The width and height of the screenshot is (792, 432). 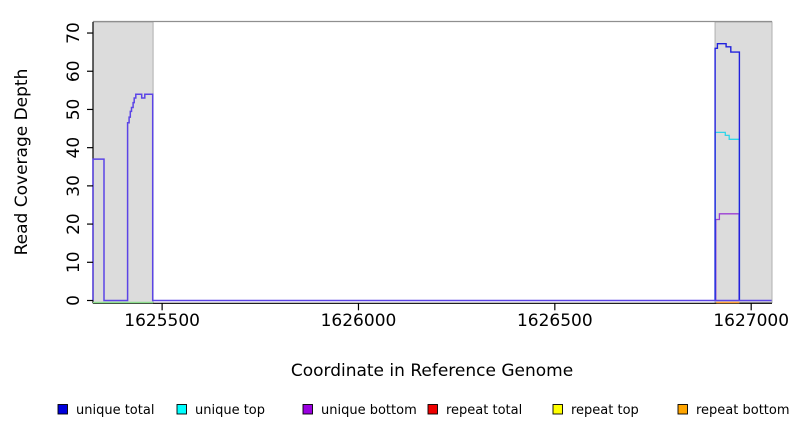 I want to click on legend-swatch-unique-total, so click(x=62, y=409).